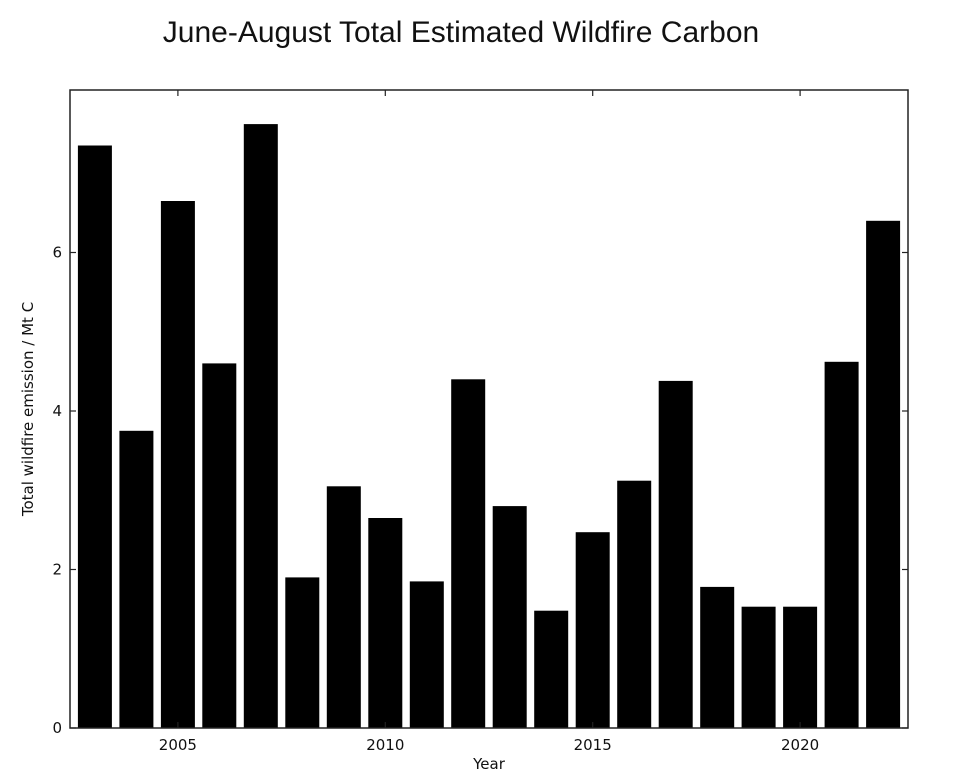 The image size is (962, 776). Describe the element at coordinates (883, 474) in the screenshot. I see `bar-2022` at that location.